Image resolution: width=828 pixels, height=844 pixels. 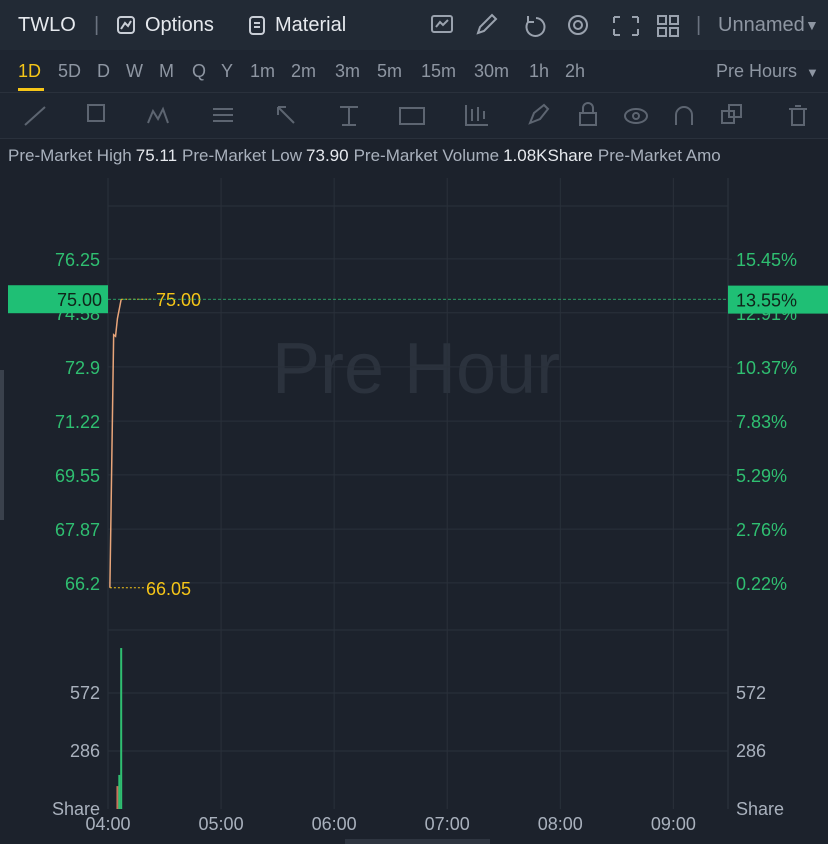 I want to click on period: 1m, so click(x=263, y=71).